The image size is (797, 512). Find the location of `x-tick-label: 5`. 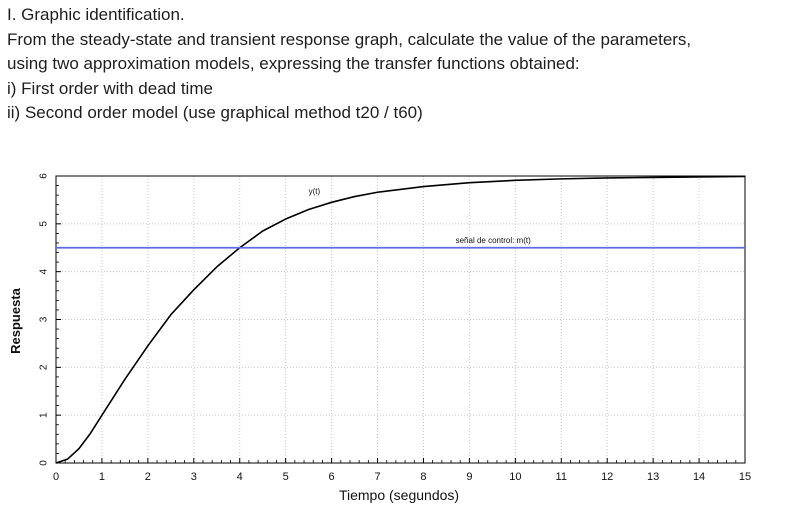

x-tick-label: 5 is located at coordinates (286, 477).